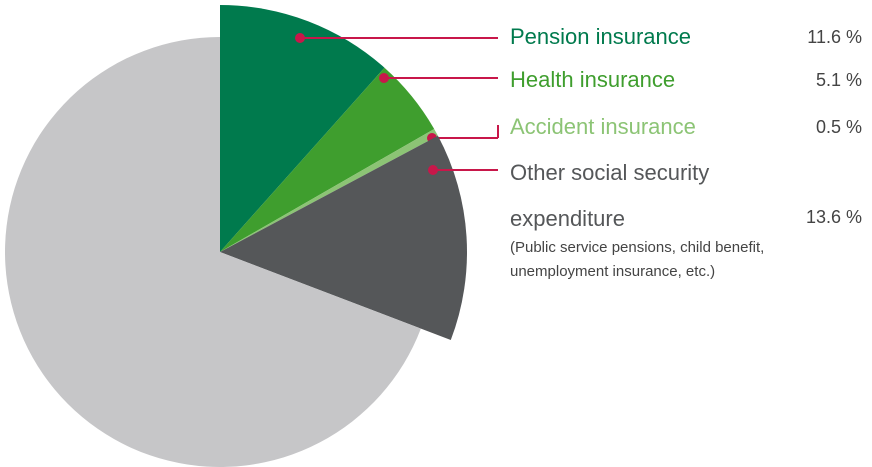  Describe the element at coordinates (833, 217) in the screenshot. I see `value-label: 13.6 %` at that location.